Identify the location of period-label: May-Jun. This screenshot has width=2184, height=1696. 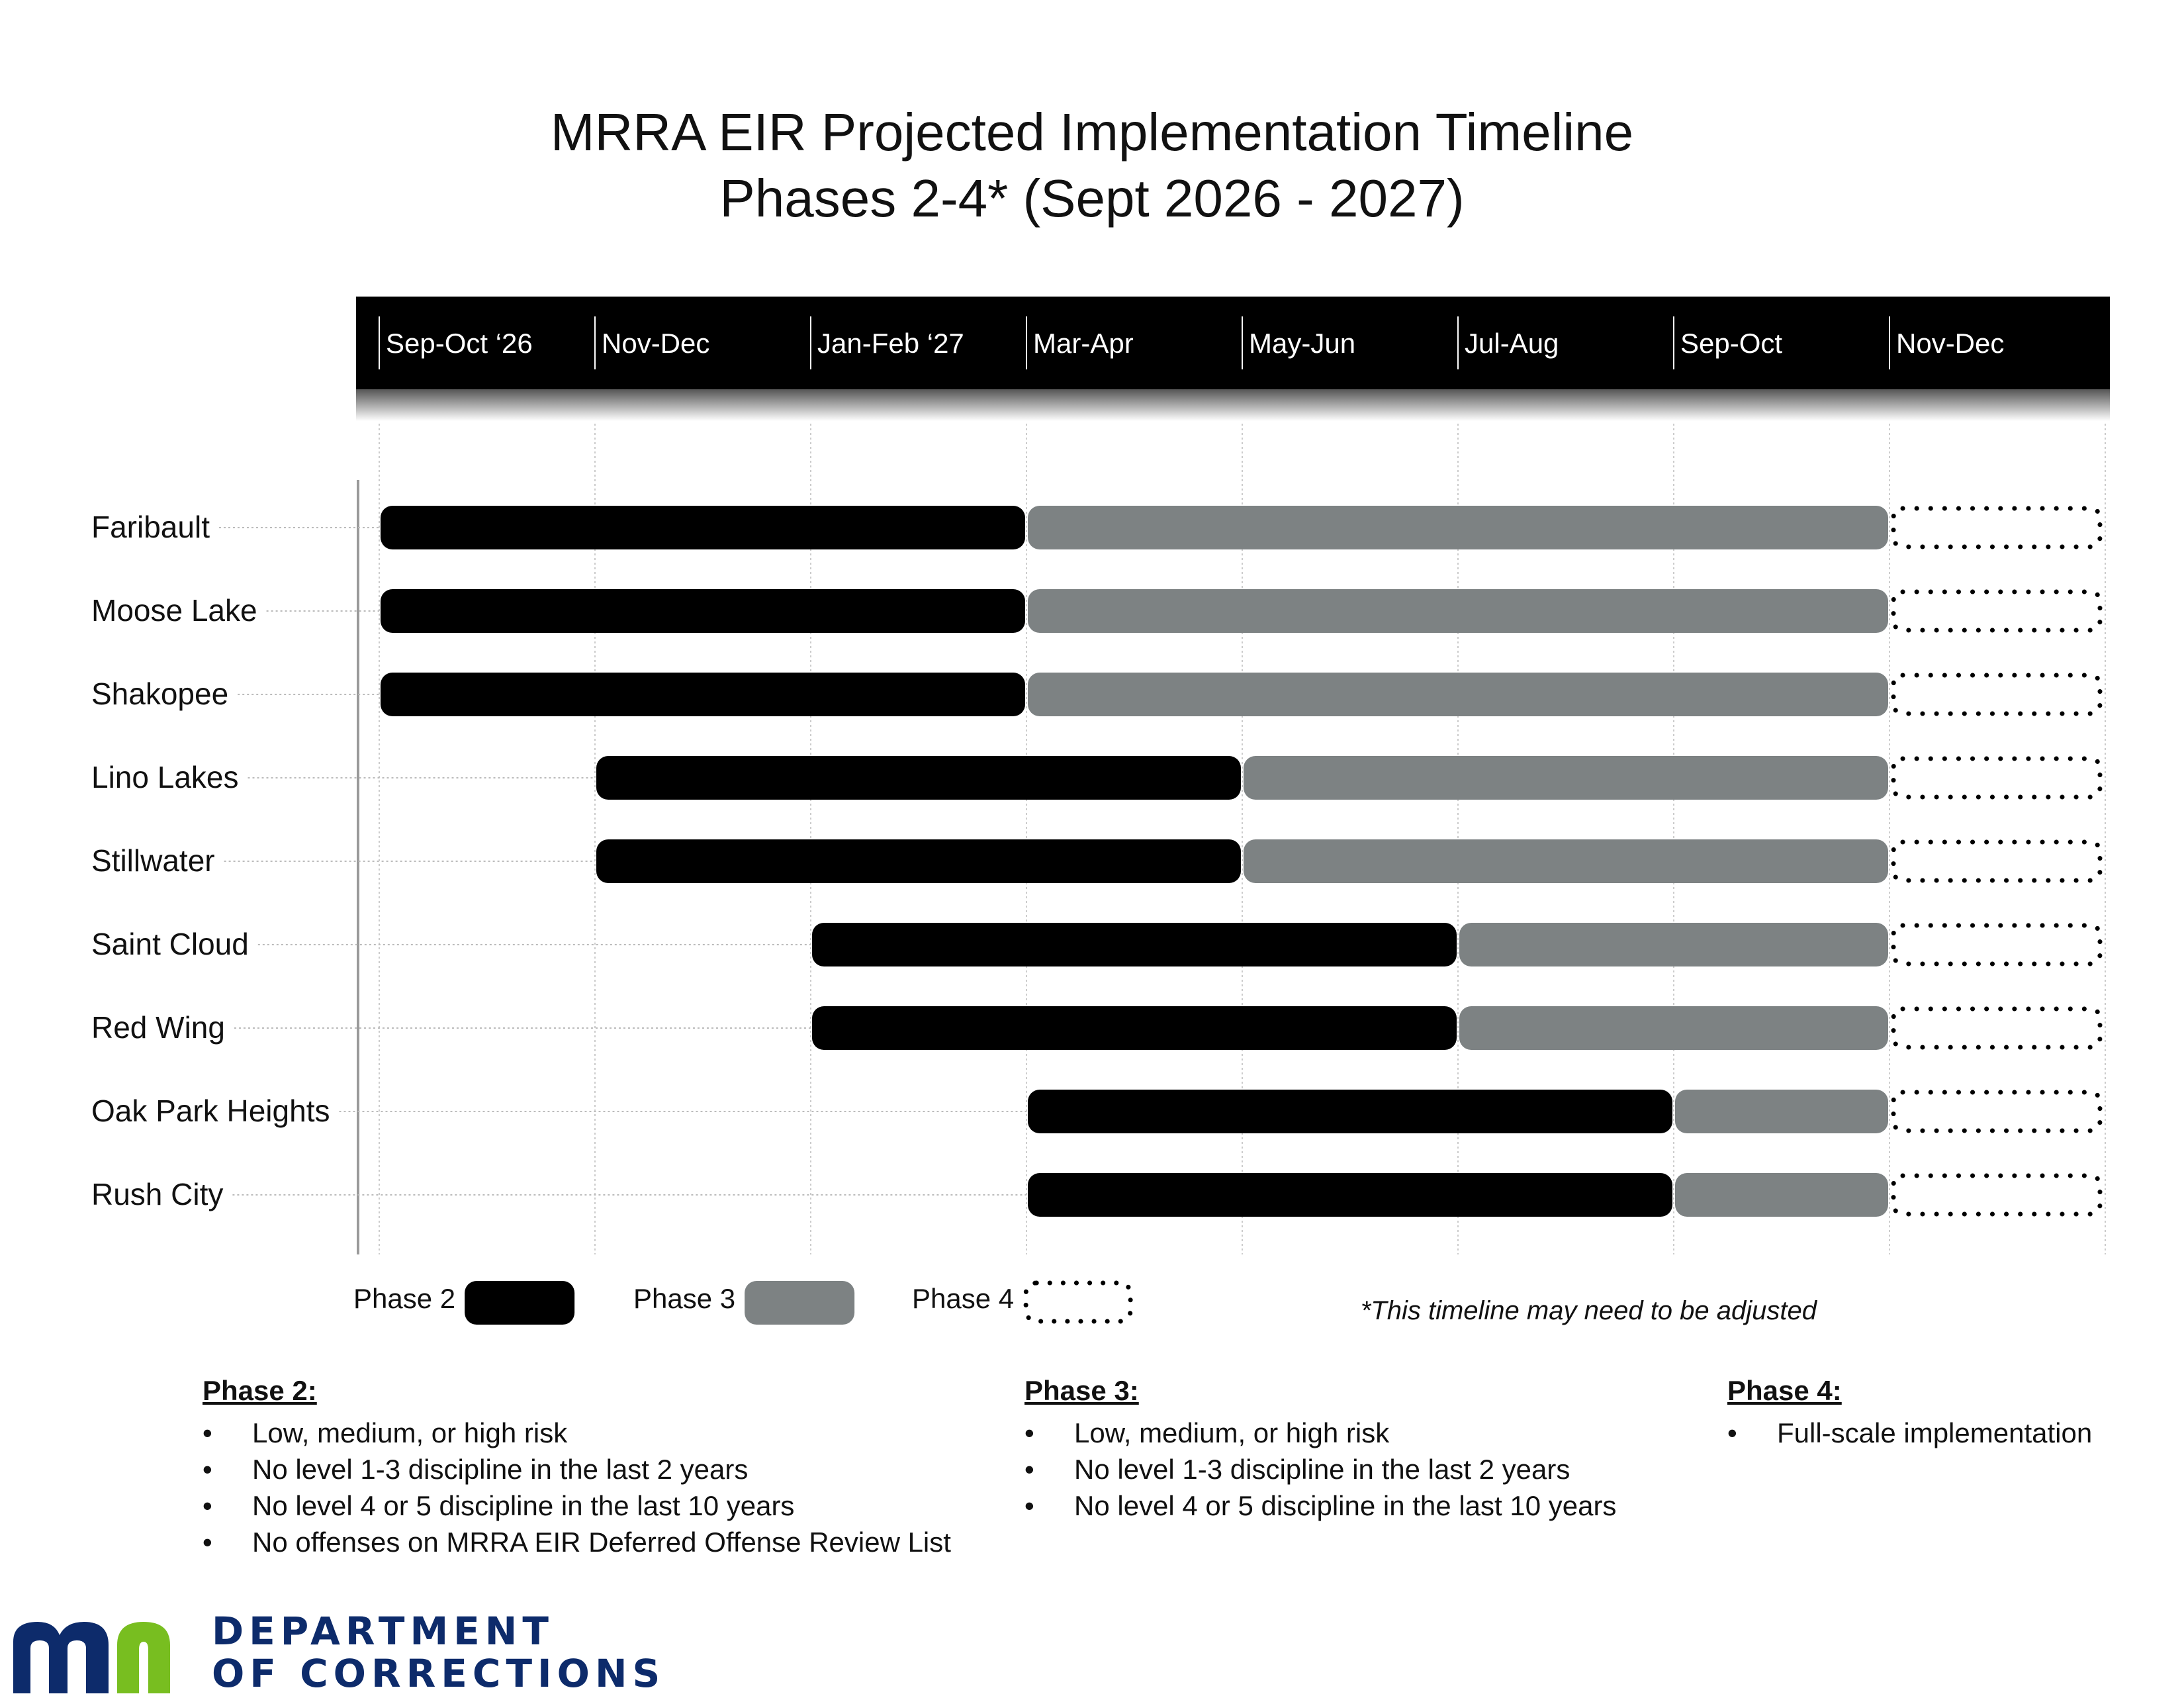
(1302, 343).